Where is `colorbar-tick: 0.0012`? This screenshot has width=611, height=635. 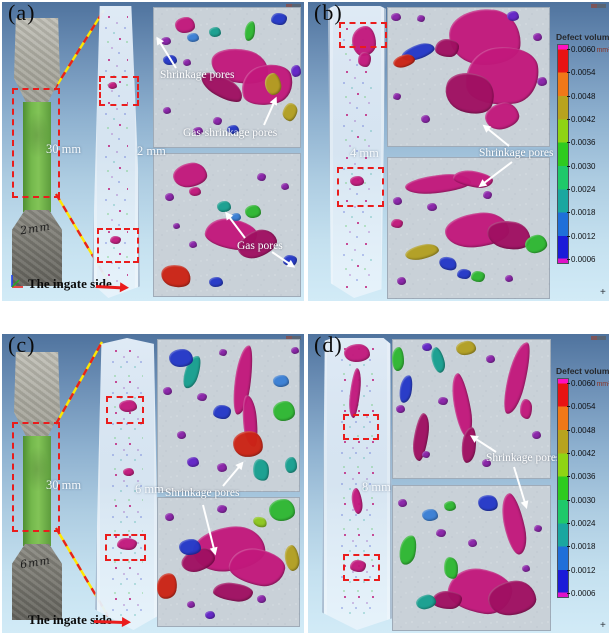 colorbar-tick: 0.0012 is located at coordinates (581, 570).